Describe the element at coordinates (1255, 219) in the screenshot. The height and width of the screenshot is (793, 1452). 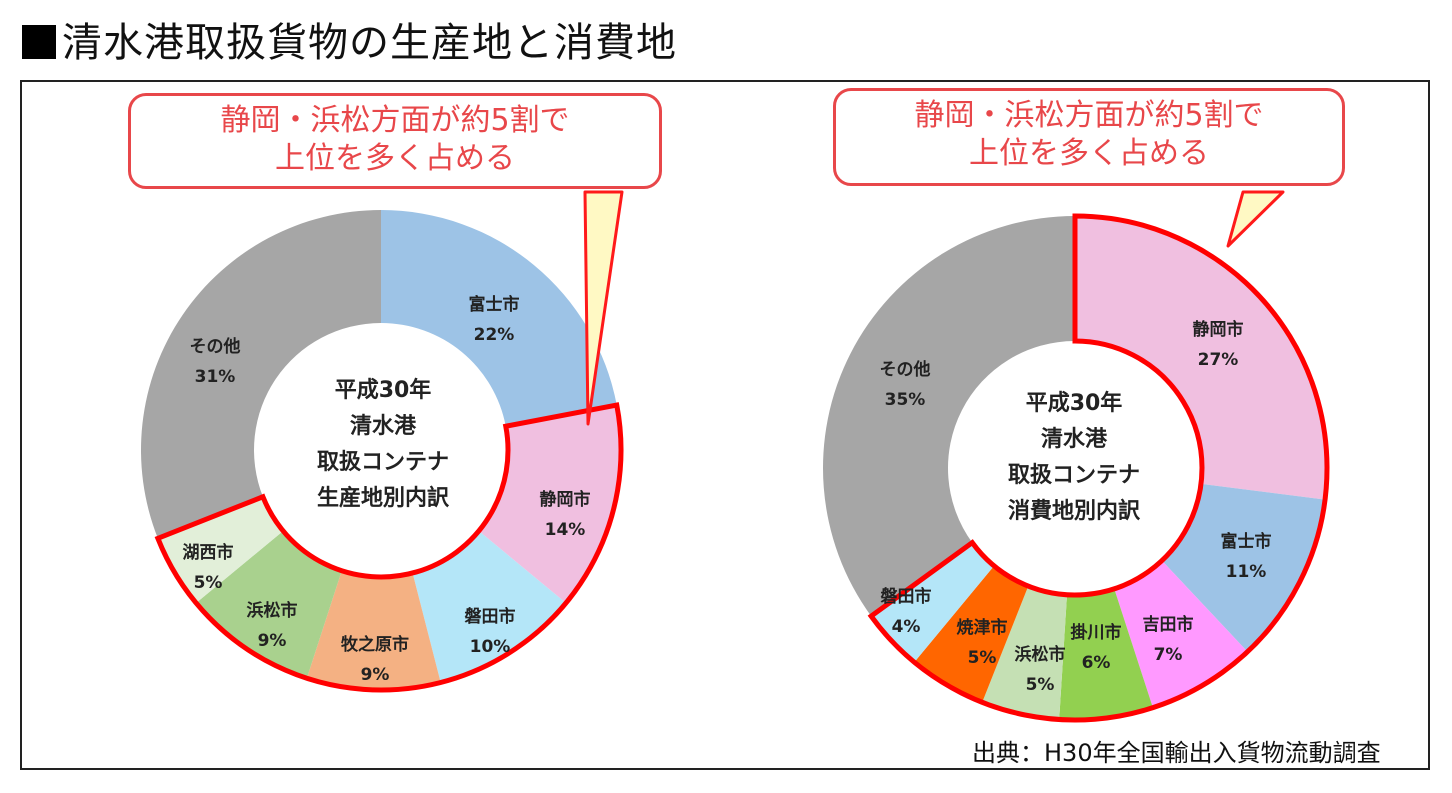
I see `callout-tail-right` at that location.